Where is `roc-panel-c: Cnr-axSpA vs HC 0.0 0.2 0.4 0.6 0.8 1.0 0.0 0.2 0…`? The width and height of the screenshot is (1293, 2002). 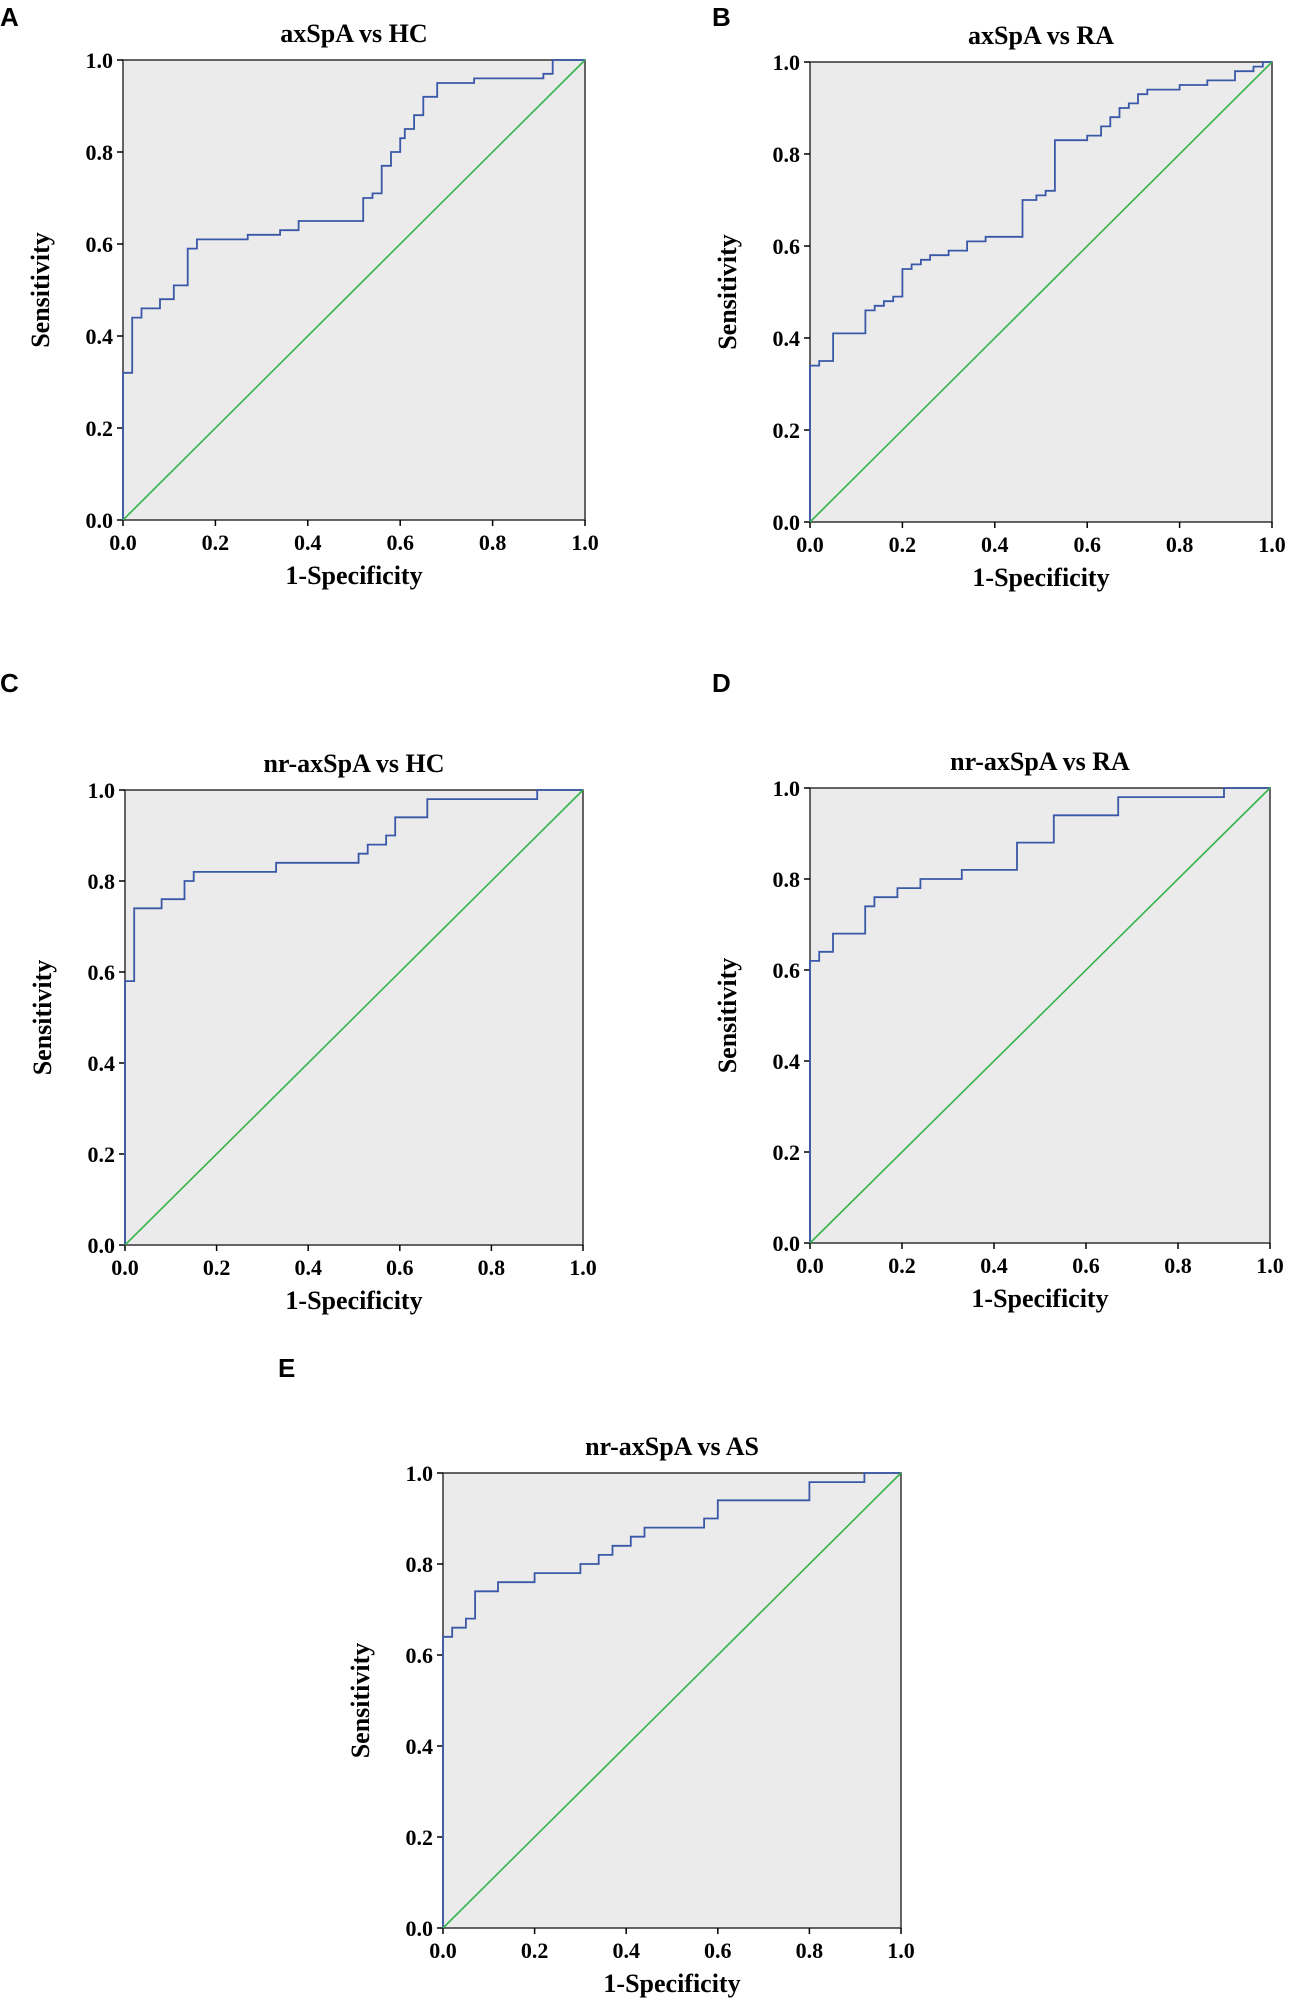 roc-panel-c: Cnr-axSpA vs HC 0.0 0.2 0.4 0.6 0.8 1.0 0.0 0.2 0… is located at coordinates (298, 991).